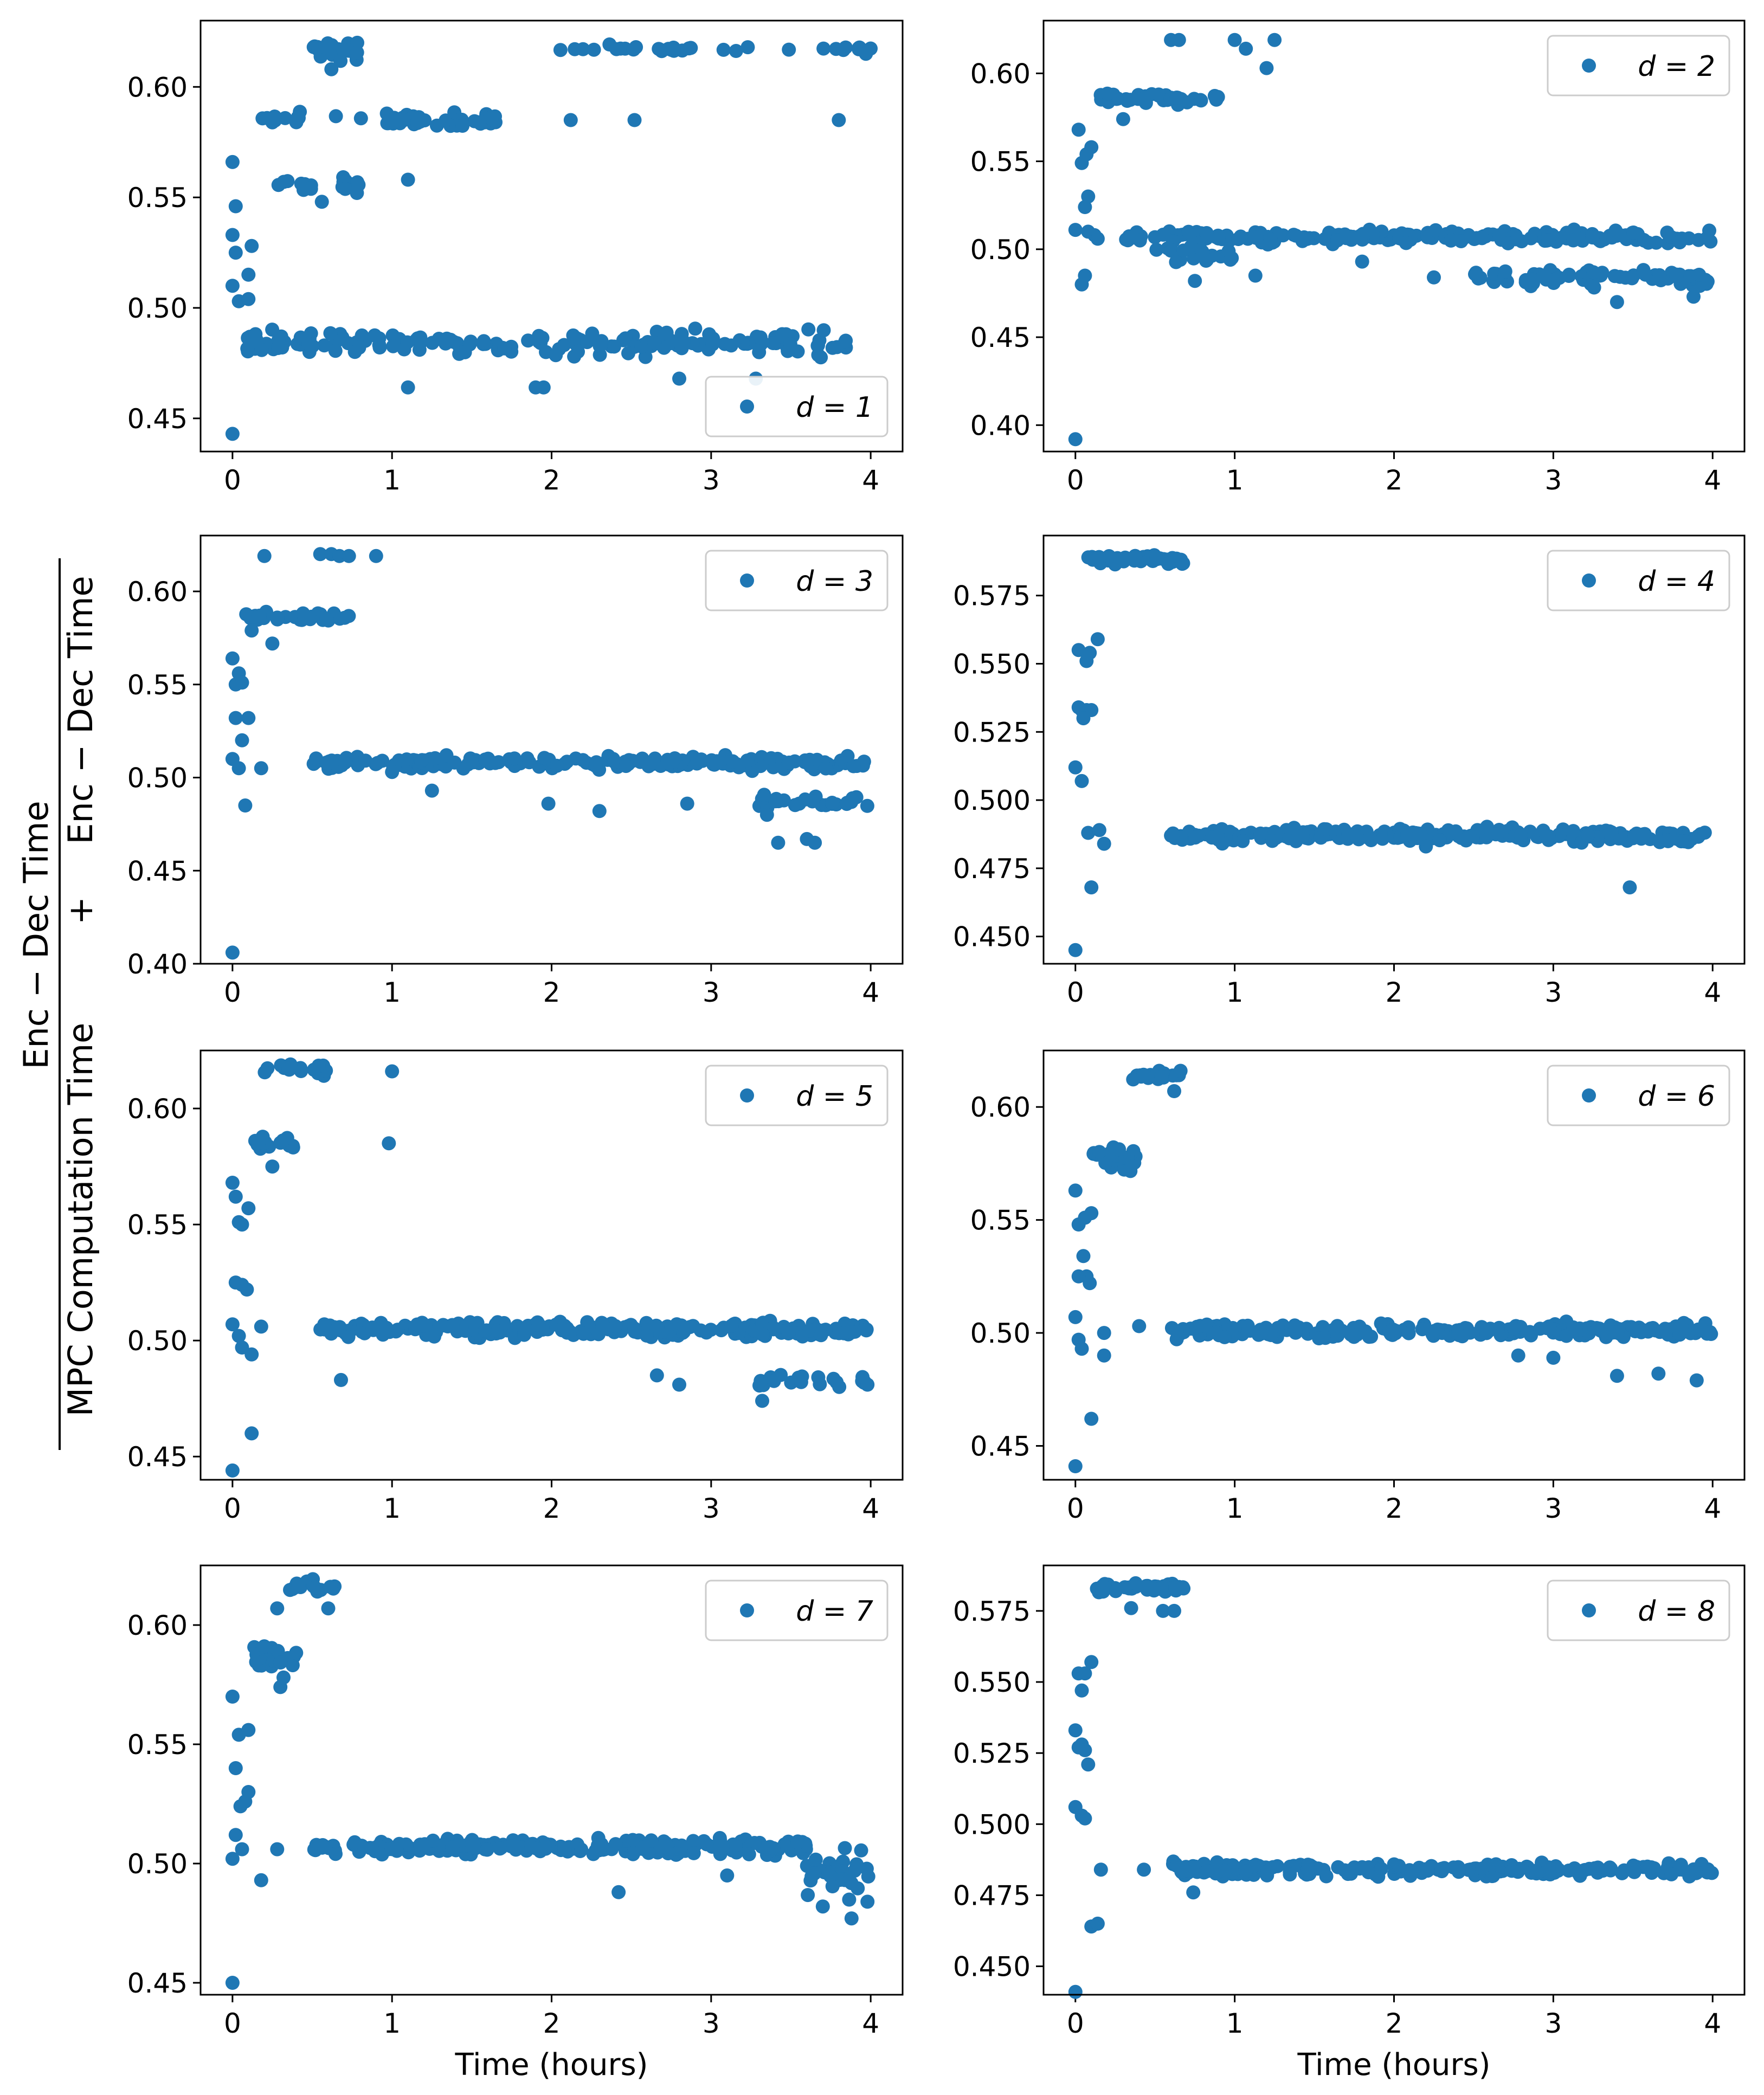  What do you see at coordinates (1676, 581) in the screenshot?
I see `legend-label: d = 4` at bounding box center [1676, 581].